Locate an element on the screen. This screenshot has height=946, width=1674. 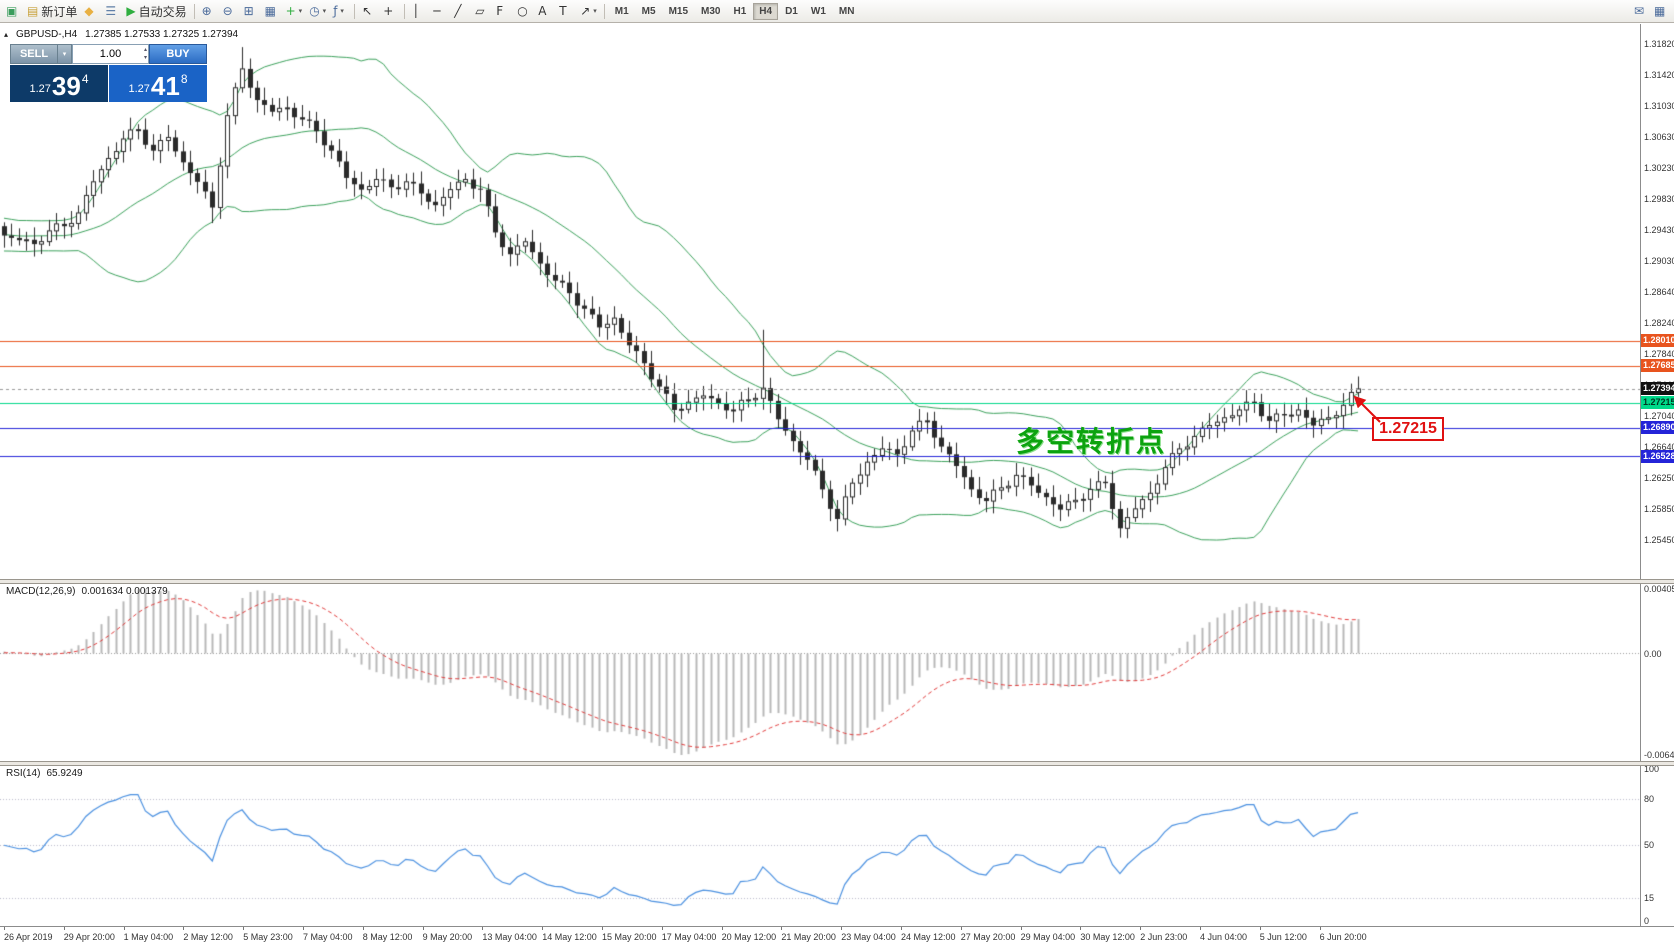
market-depth-icon: ☰ is located at coordinates (111, 11).